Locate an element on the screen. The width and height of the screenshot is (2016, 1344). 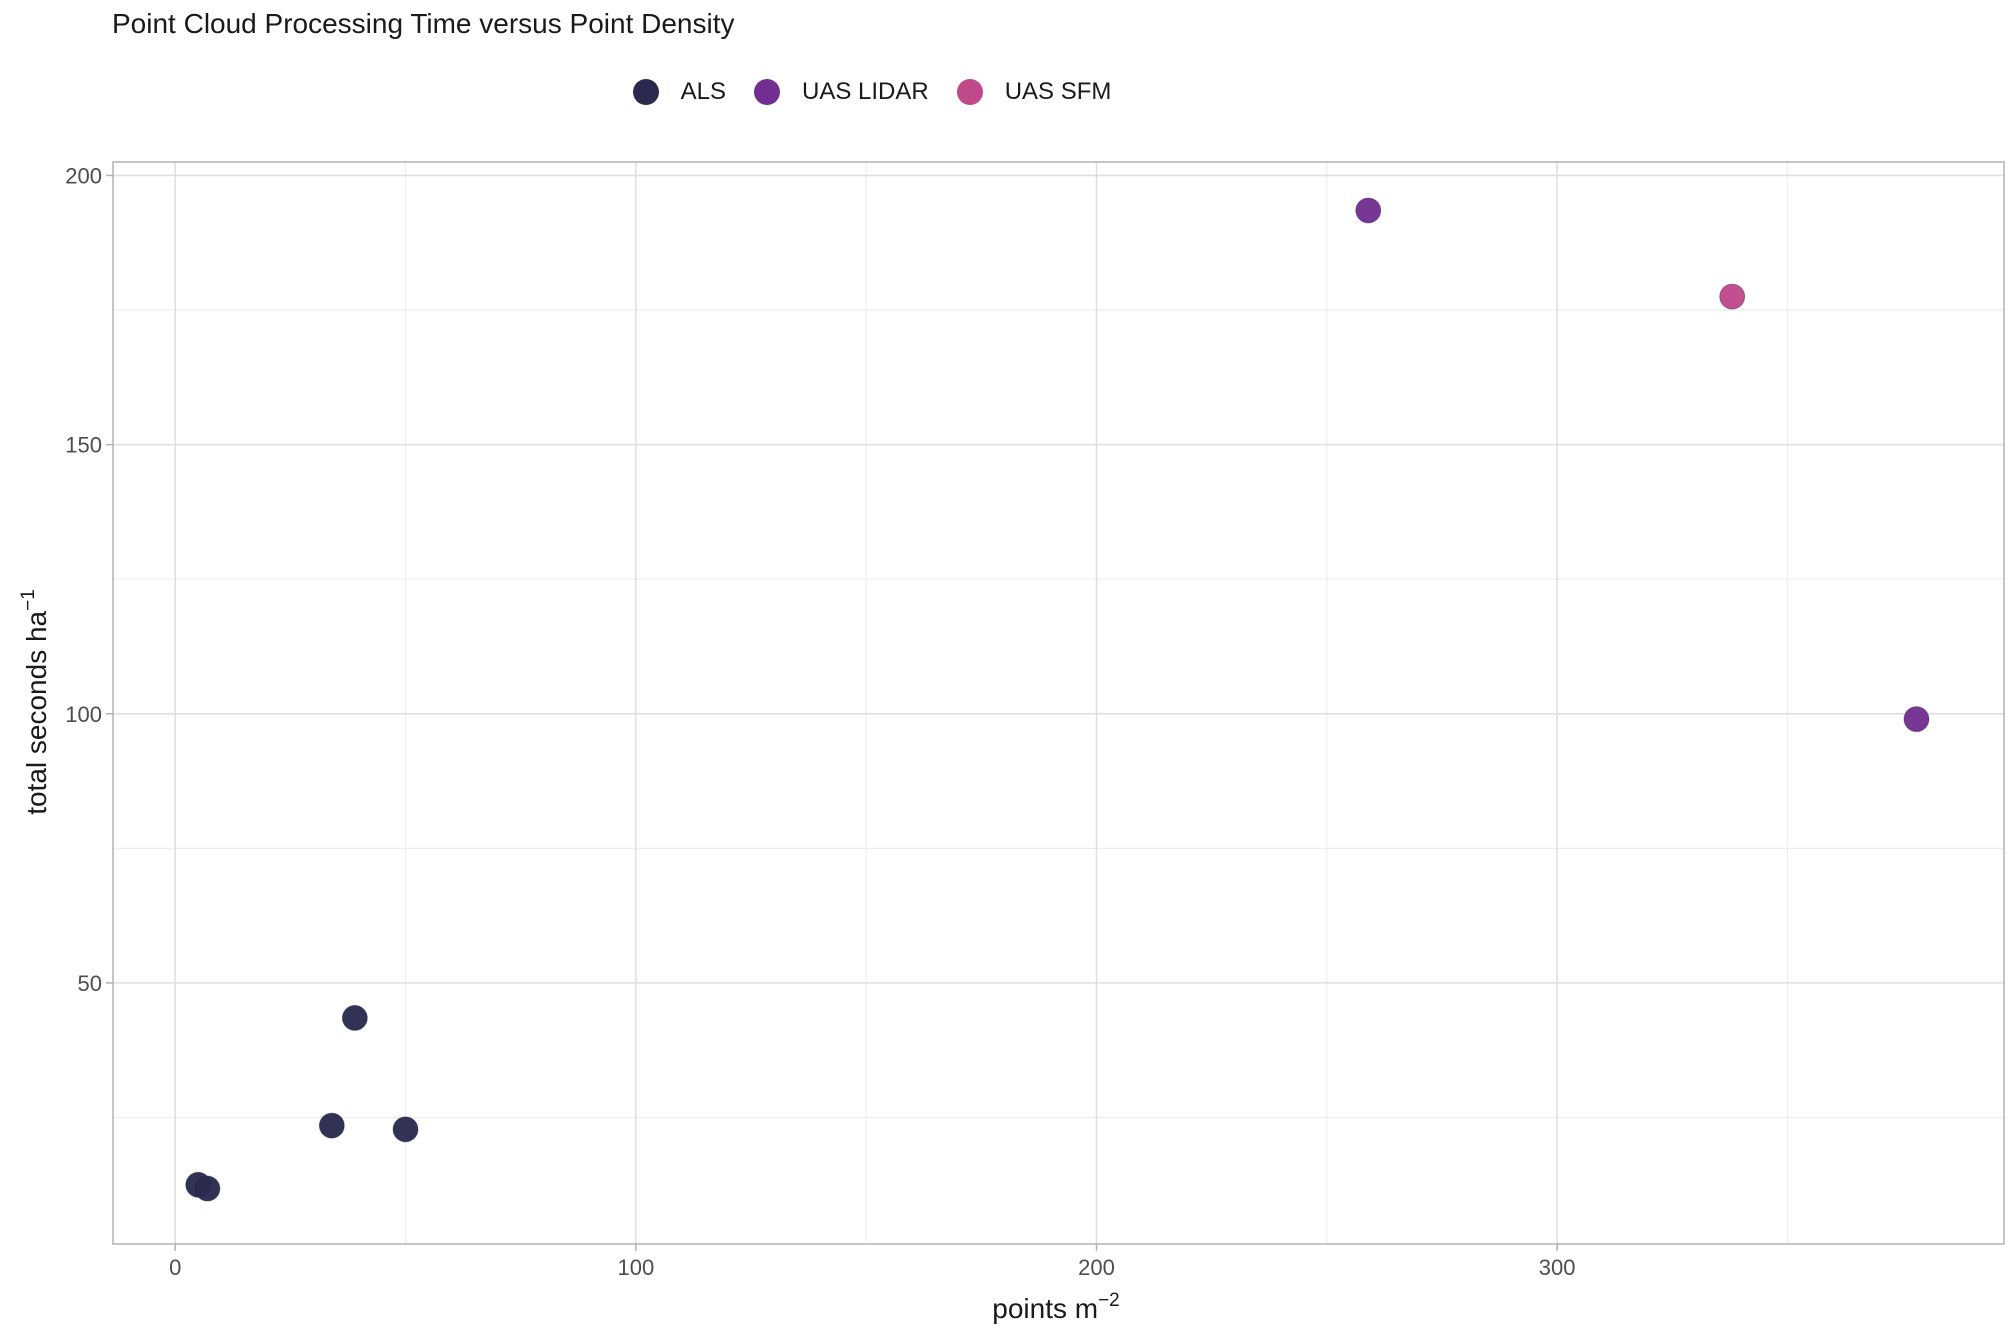
x-axis-title-superscript: −2 is located at coordinates (1109, 1300).